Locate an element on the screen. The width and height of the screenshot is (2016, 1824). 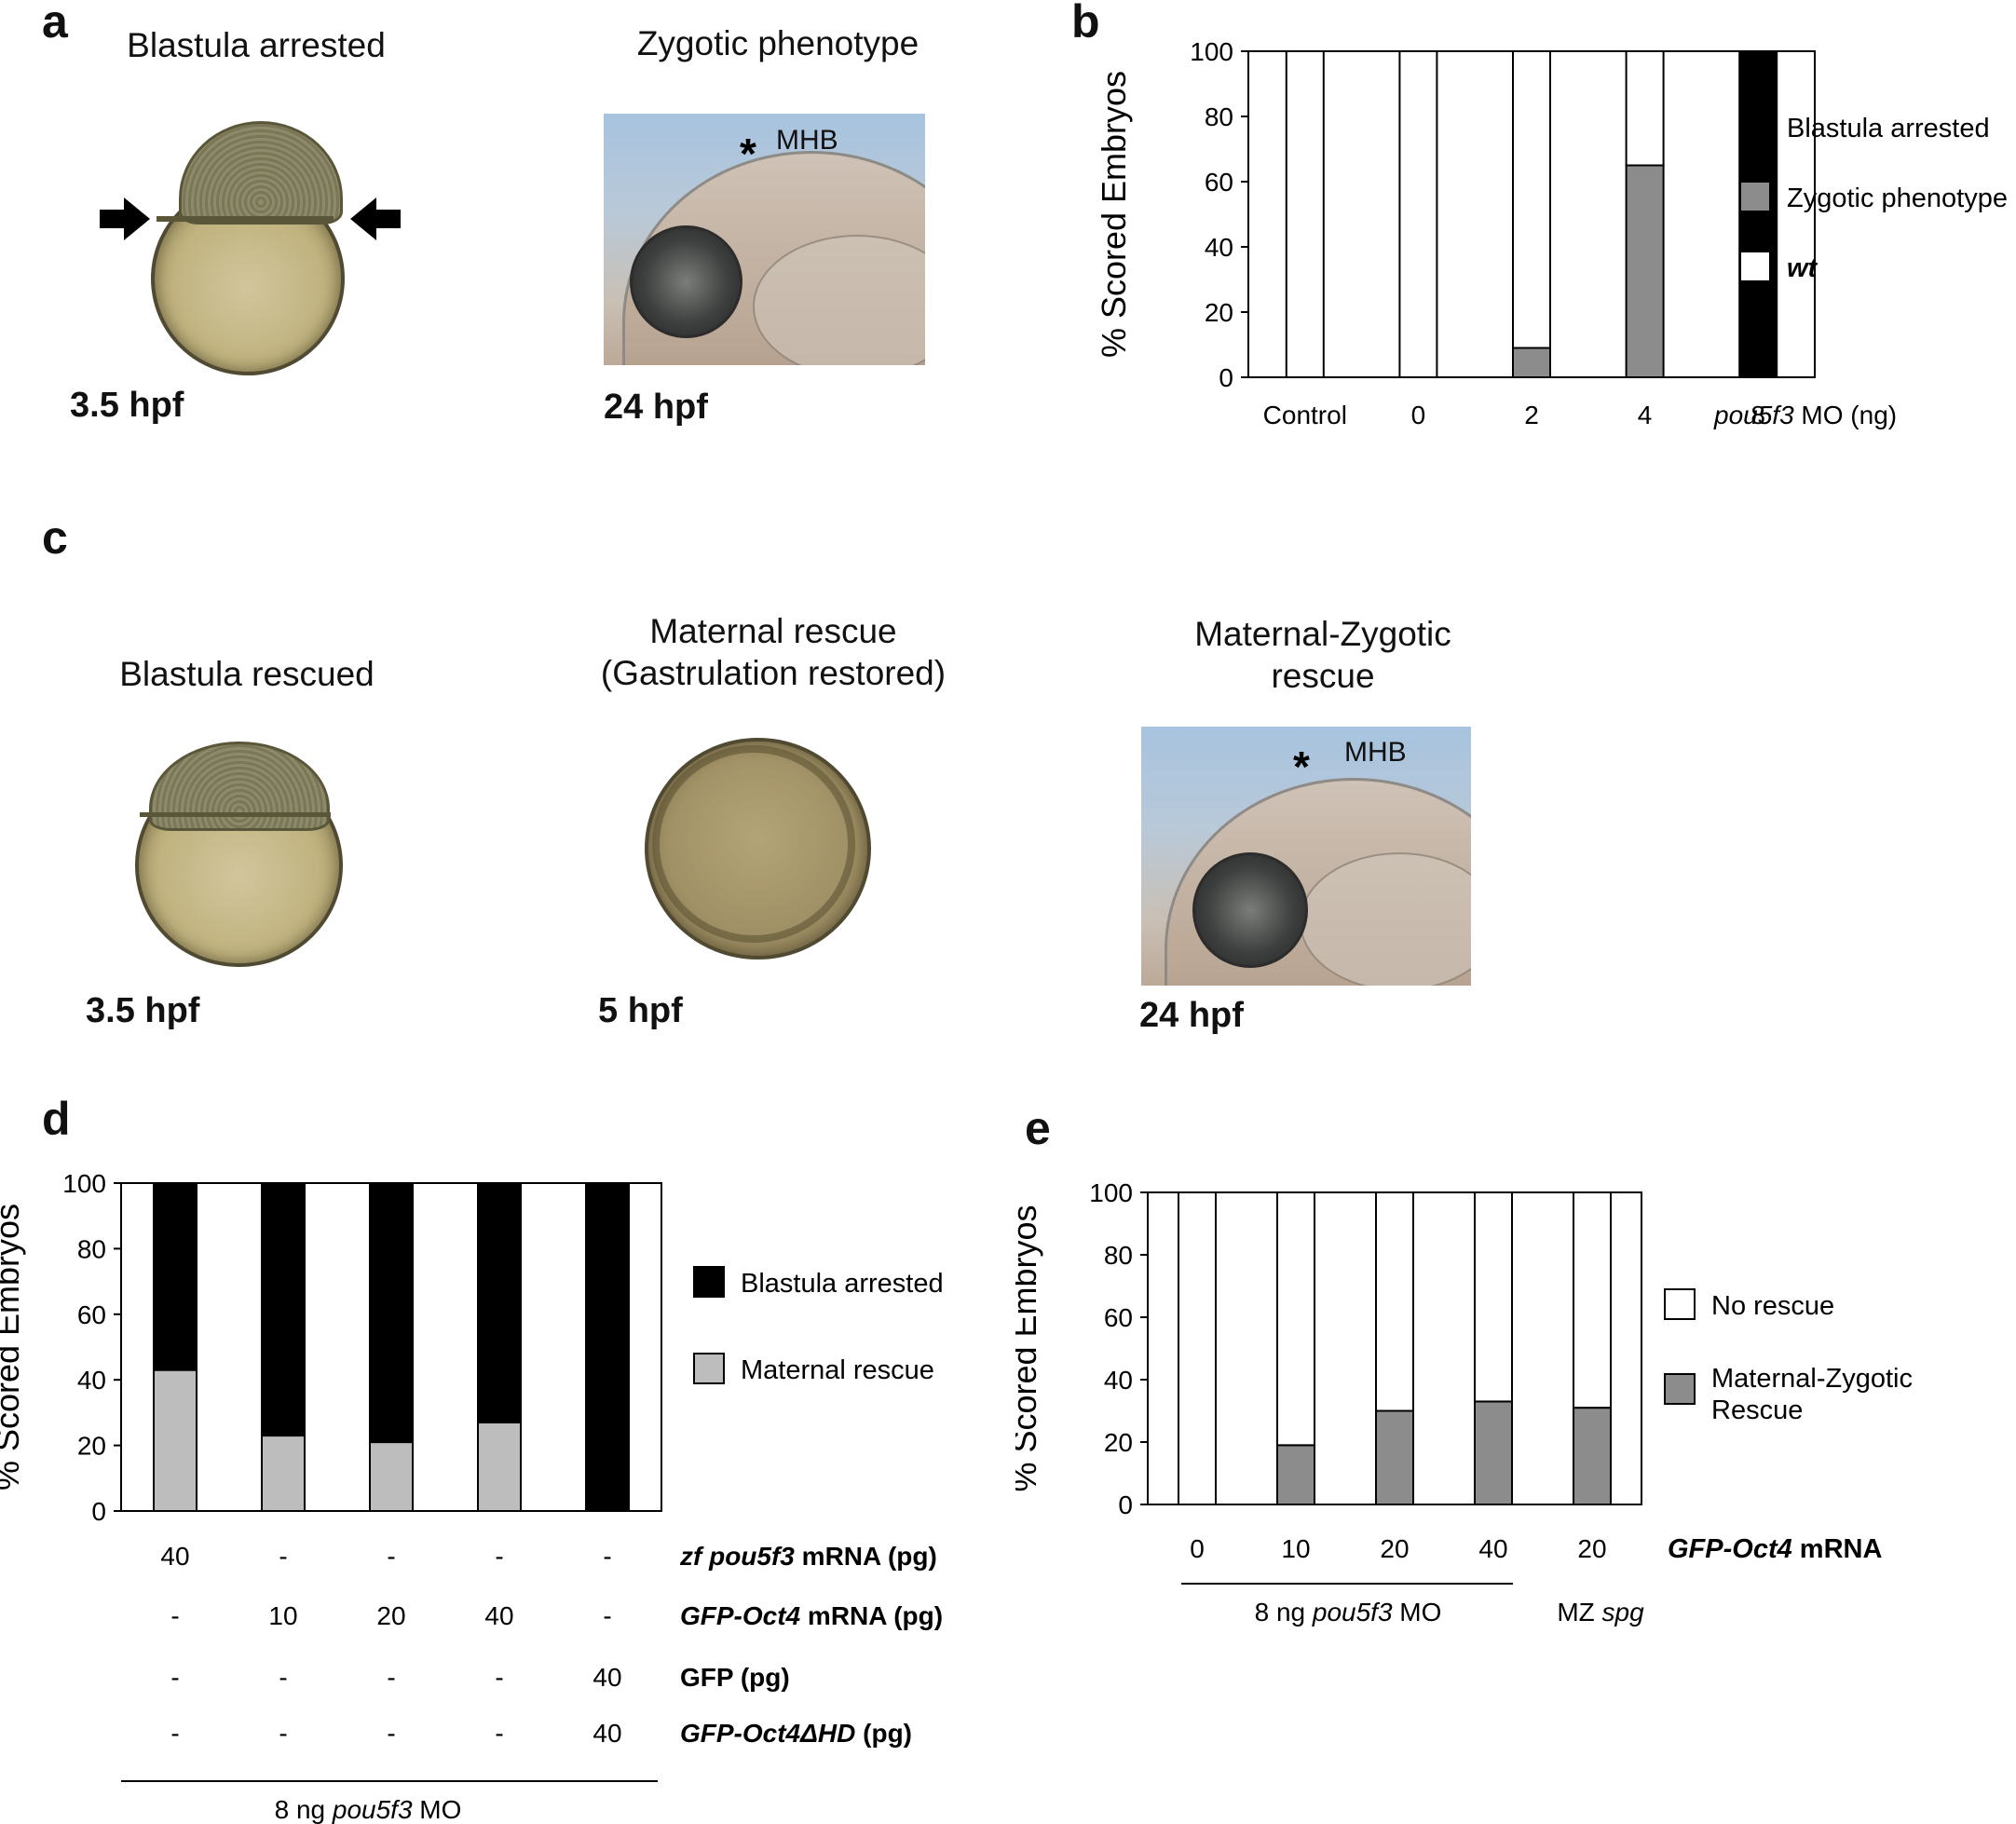
legend-label: Rescue is located at coordinates (1757, 1410).